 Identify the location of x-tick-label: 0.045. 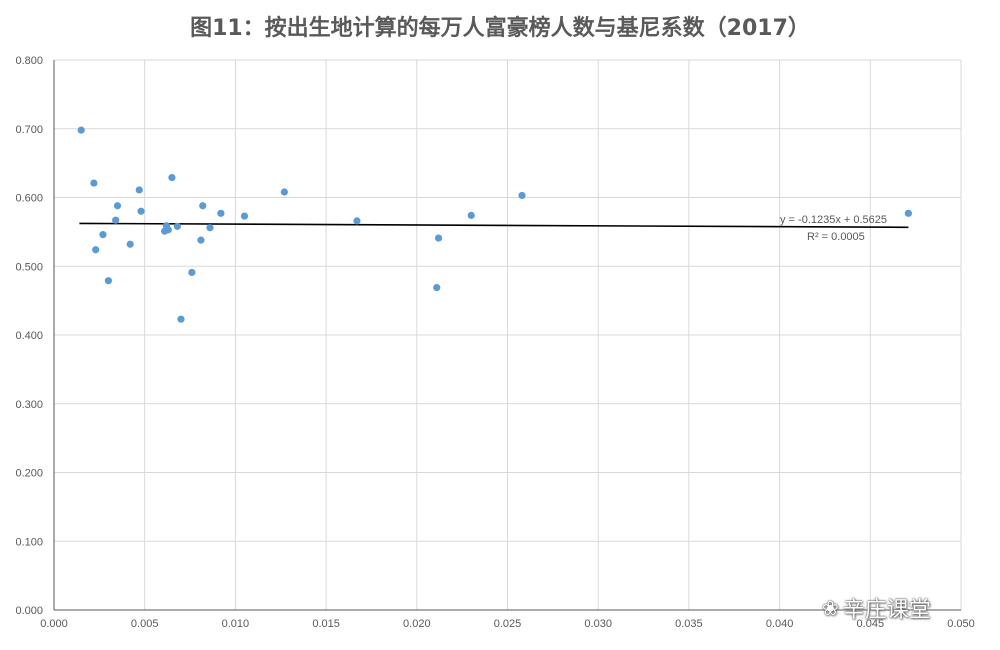
(871, 624).